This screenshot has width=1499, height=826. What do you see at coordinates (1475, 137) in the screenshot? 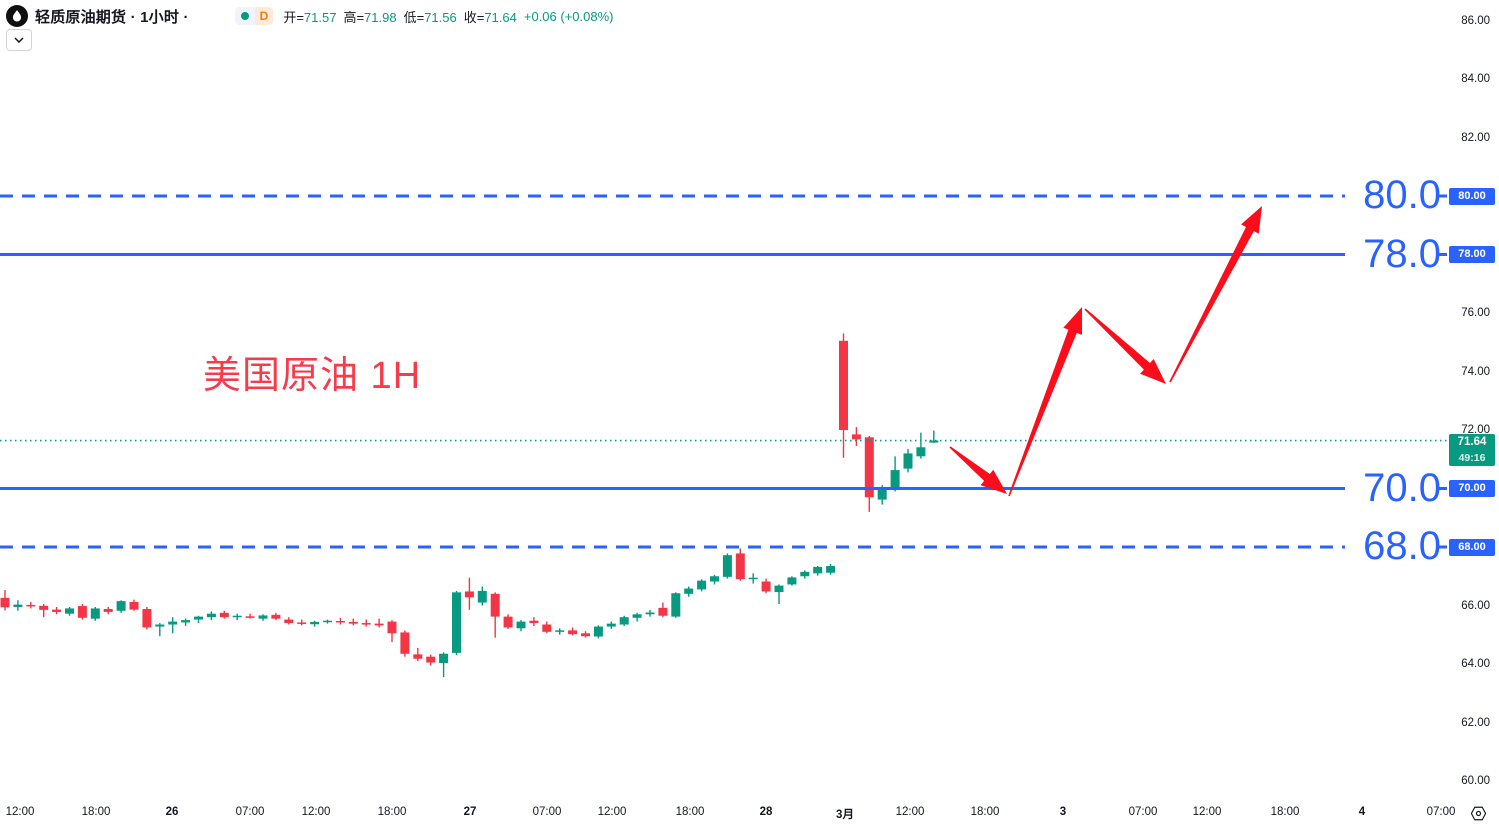
I see `price-tick-82: 82.00` at bounding box center [1475, 137].